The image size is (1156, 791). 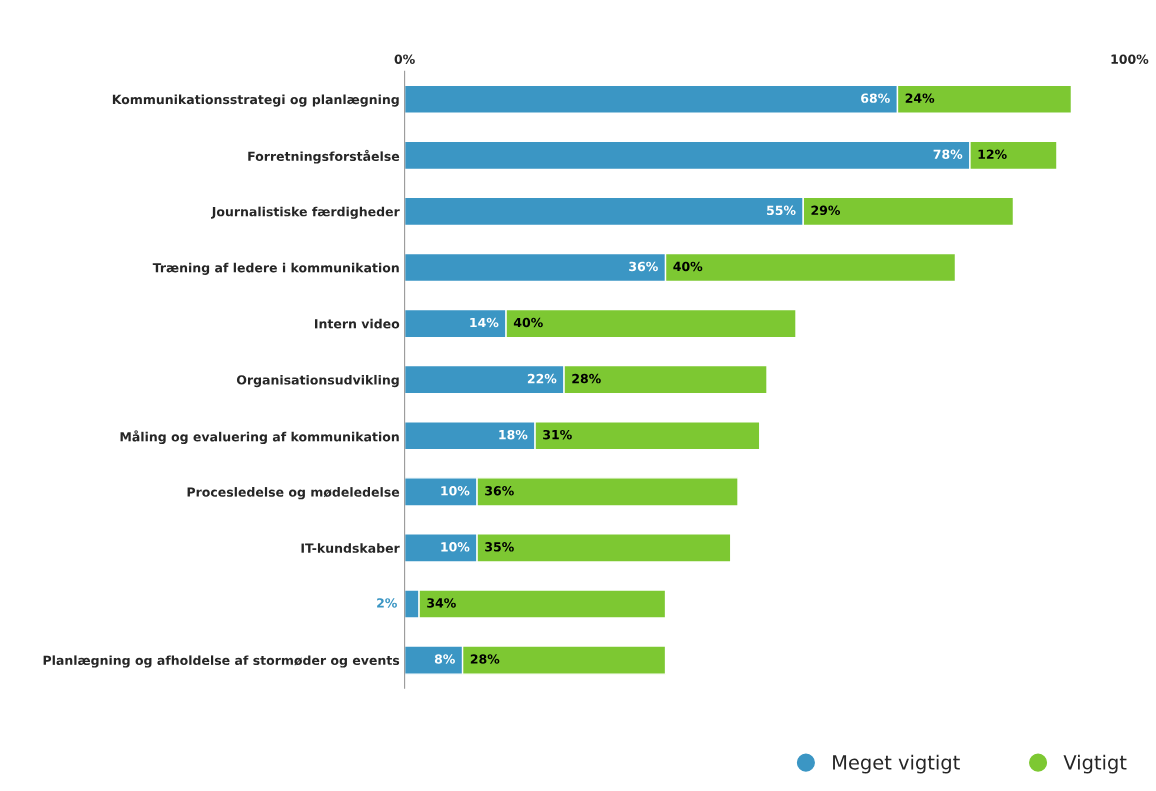 What do you see at coordinates (255, 100) in the screenshot?
I see `y-tick-label: Kommunikationsstrategi og planlægning` at bounding box center [255, 100].